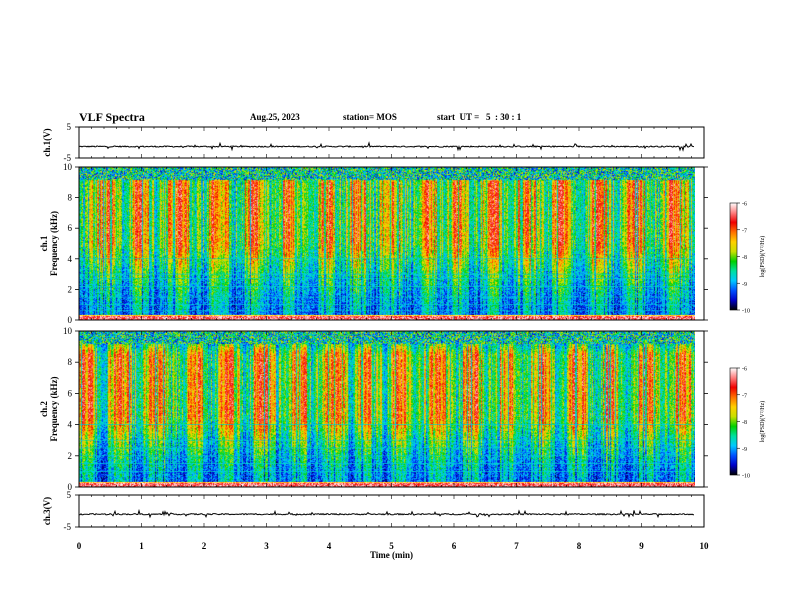 The width and height of the screenshot is (792, 612). What do you see at coordinates (79, 546) in the screenshot?
I see `x-tick-label: 0` at bounding box center [79, 546].